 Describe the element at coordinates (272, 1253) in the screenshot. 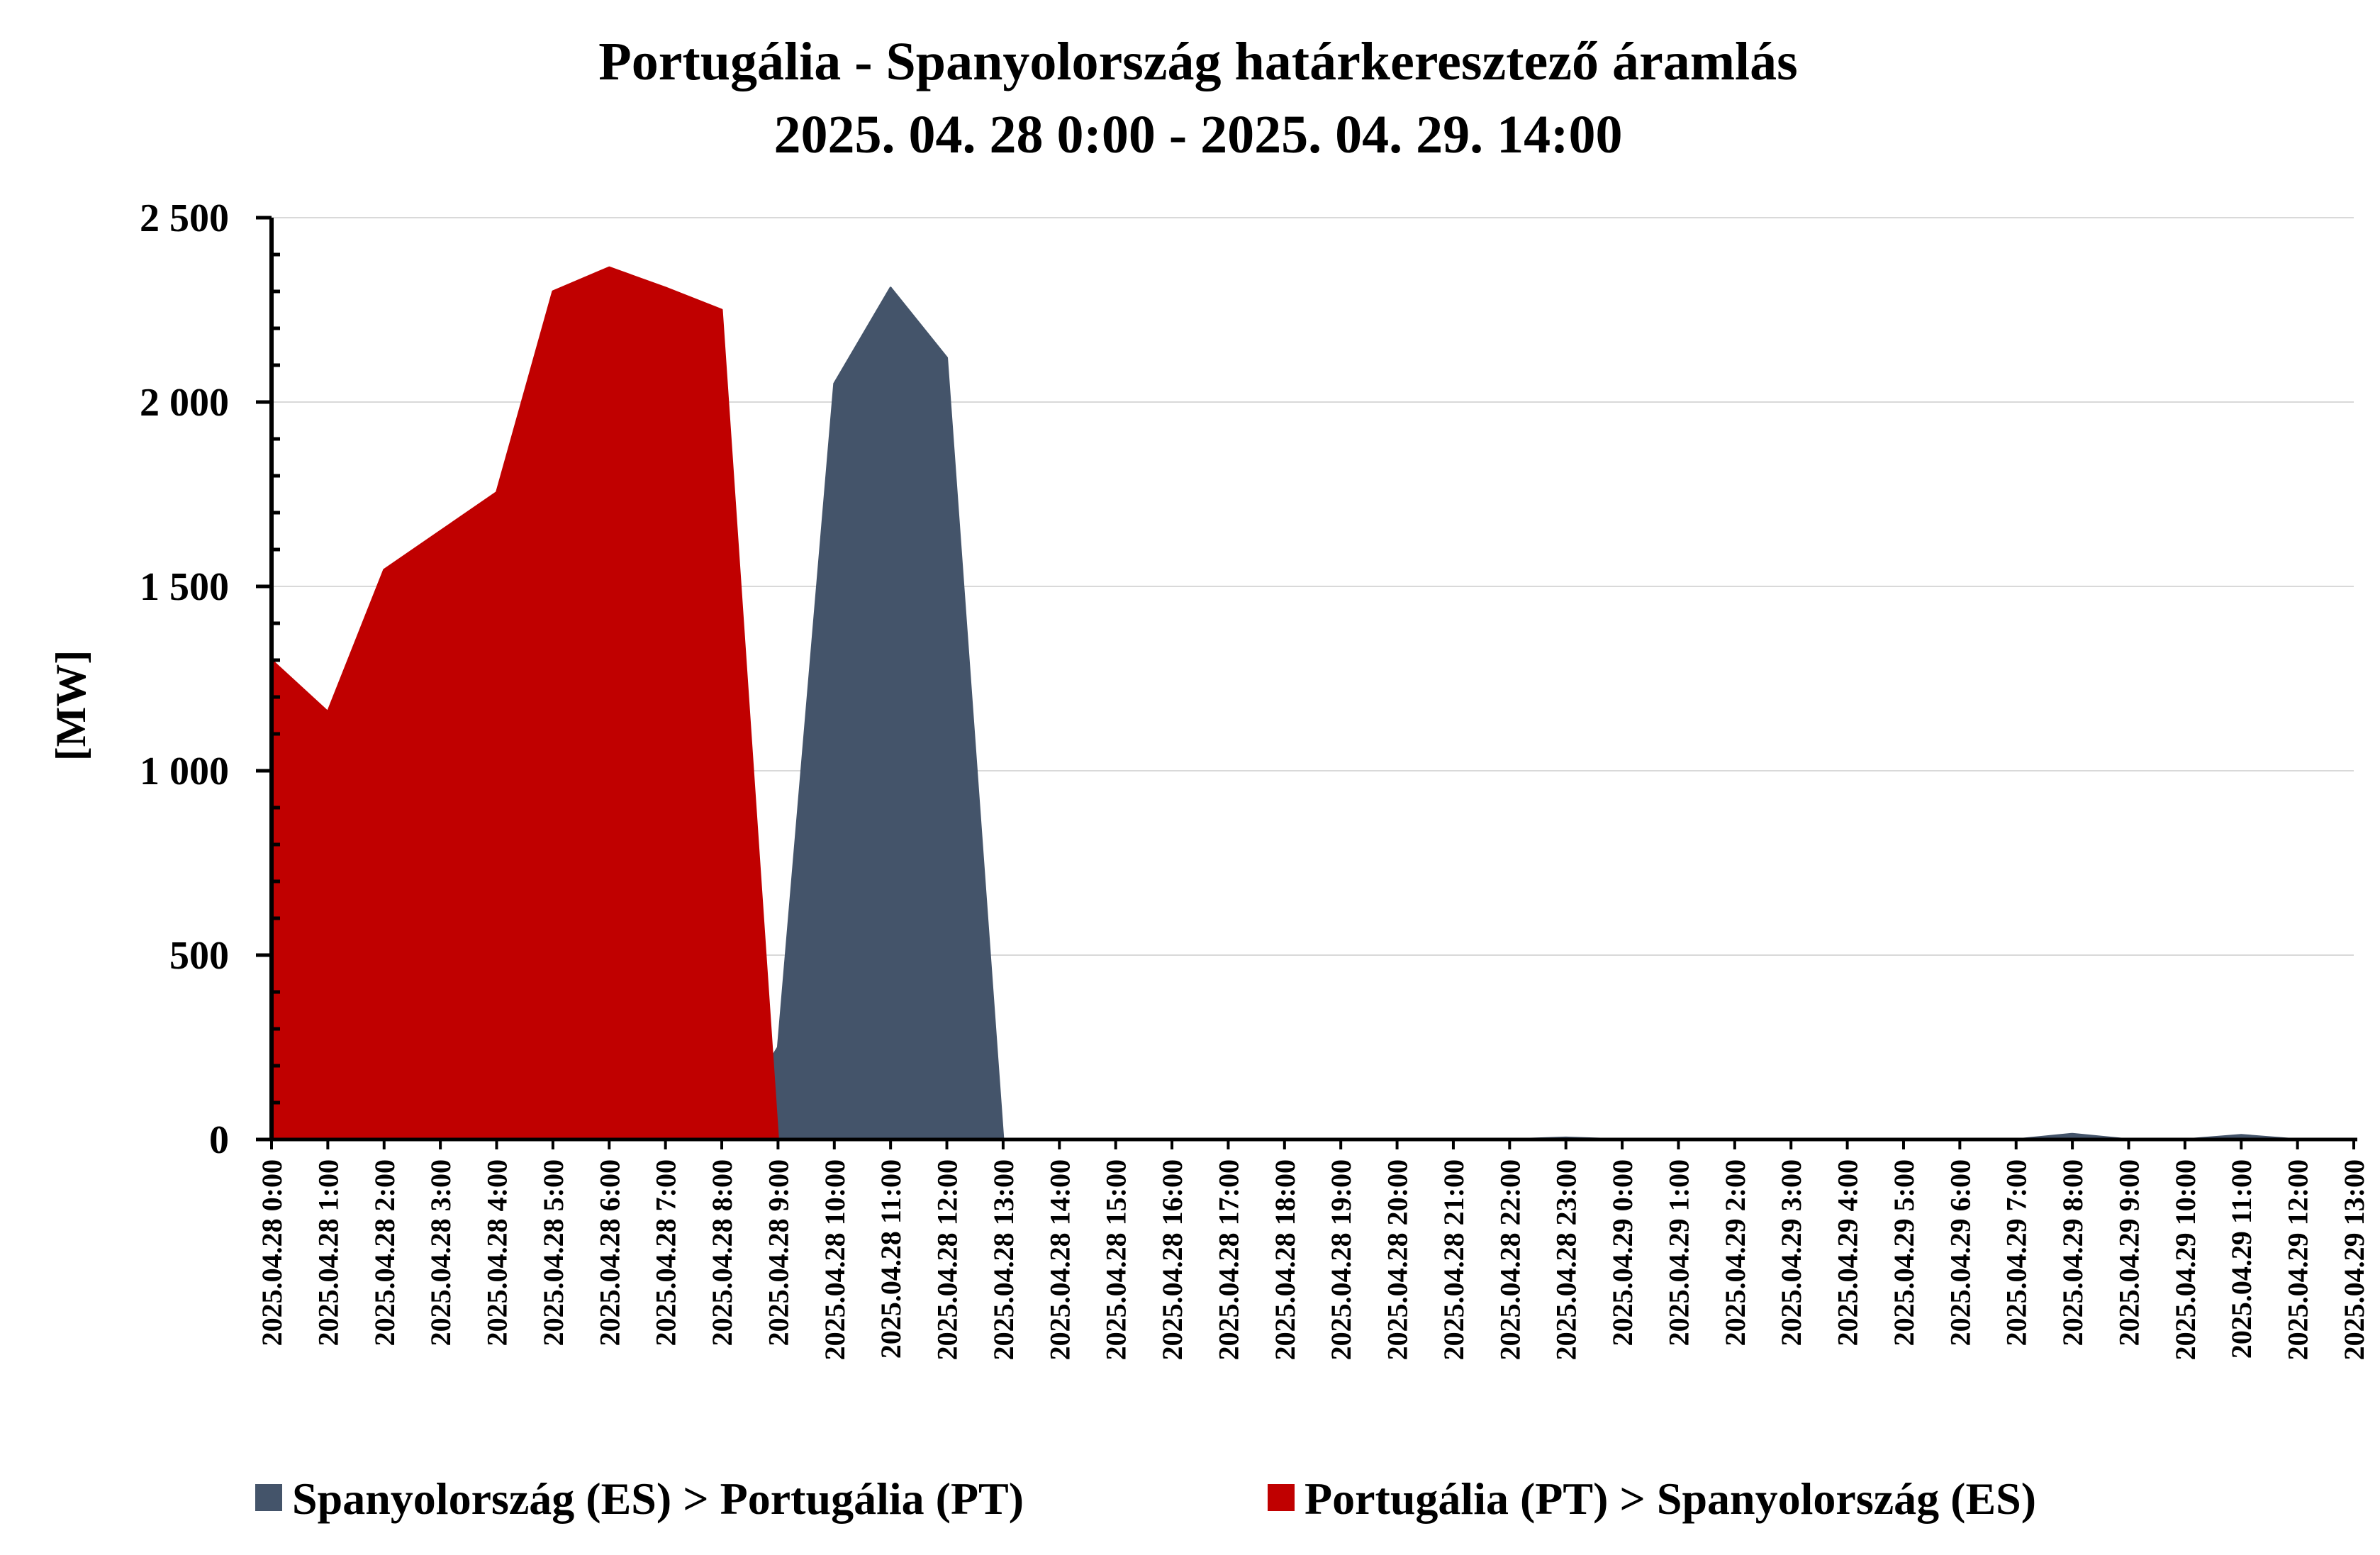

I see `x-tick-label: 2025.04.28 0:00` at that location.